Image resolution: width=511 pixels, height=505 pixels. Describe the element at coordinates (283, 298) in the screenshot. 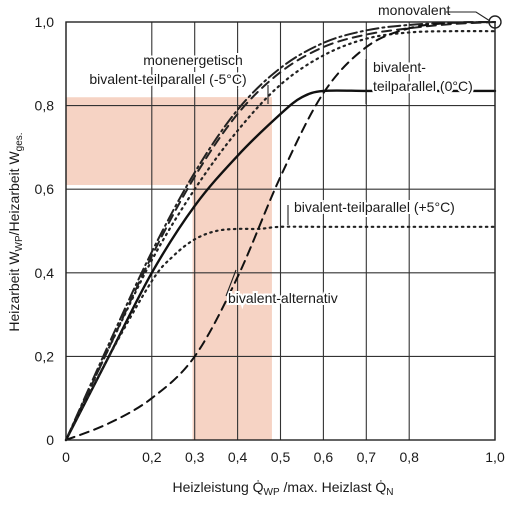

I see `annotation-bivalent-alternativ: bivalent-alternativ` at that location.